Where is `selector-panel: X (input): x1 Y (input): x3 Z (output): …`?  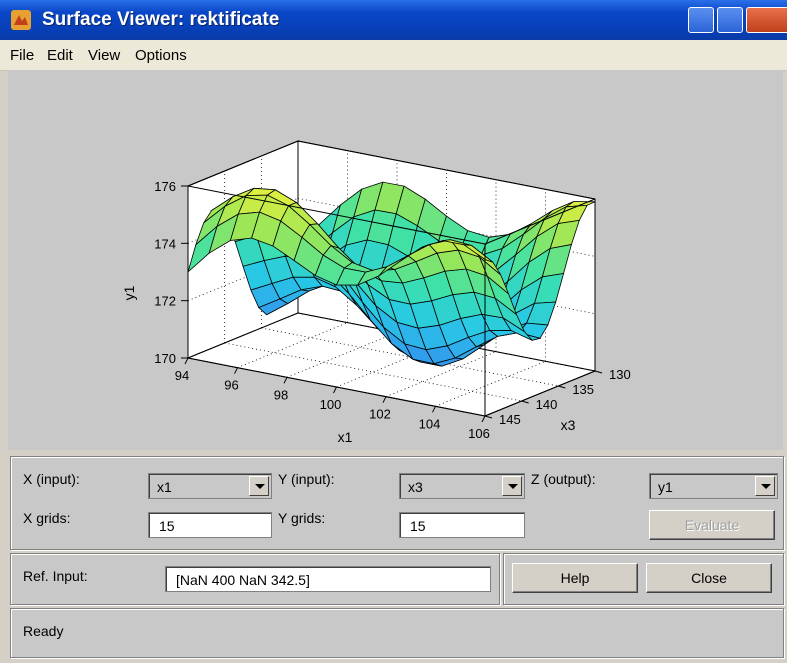
selector-panel: X (input): x1 Y (input): x3 Z (output): … is located at coordinates (397, 503).